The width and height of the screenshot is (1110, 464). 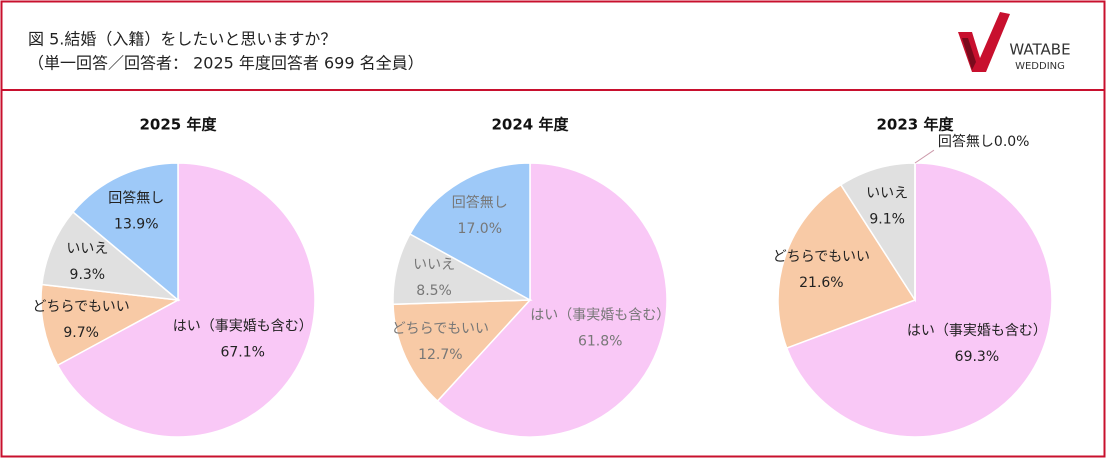 I want to click on logo: WATABE WEDDING, so click(x=1014, y=42).